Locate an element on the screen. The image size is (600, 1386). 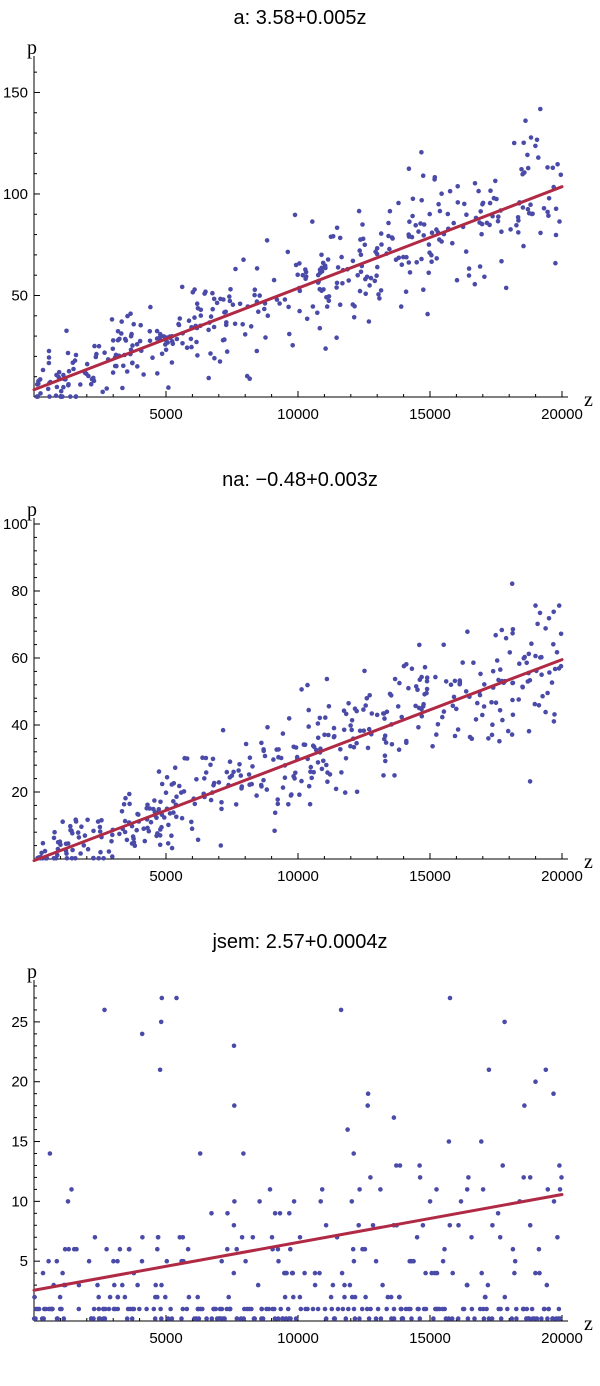
chart-title: a: 3.58+0.005z is located at coordinates (300, 18).